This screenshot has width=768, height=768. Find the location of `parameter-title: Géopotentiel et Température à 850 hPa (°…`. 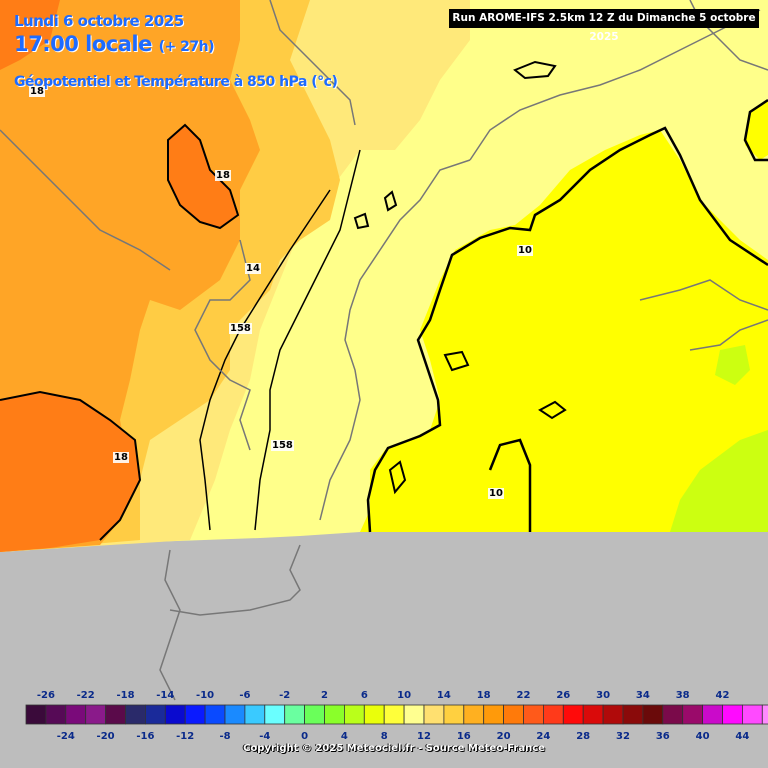

parameter-title: Géopotentiel et Température à 850 hPa (°… is located at coordinates (176, 82).